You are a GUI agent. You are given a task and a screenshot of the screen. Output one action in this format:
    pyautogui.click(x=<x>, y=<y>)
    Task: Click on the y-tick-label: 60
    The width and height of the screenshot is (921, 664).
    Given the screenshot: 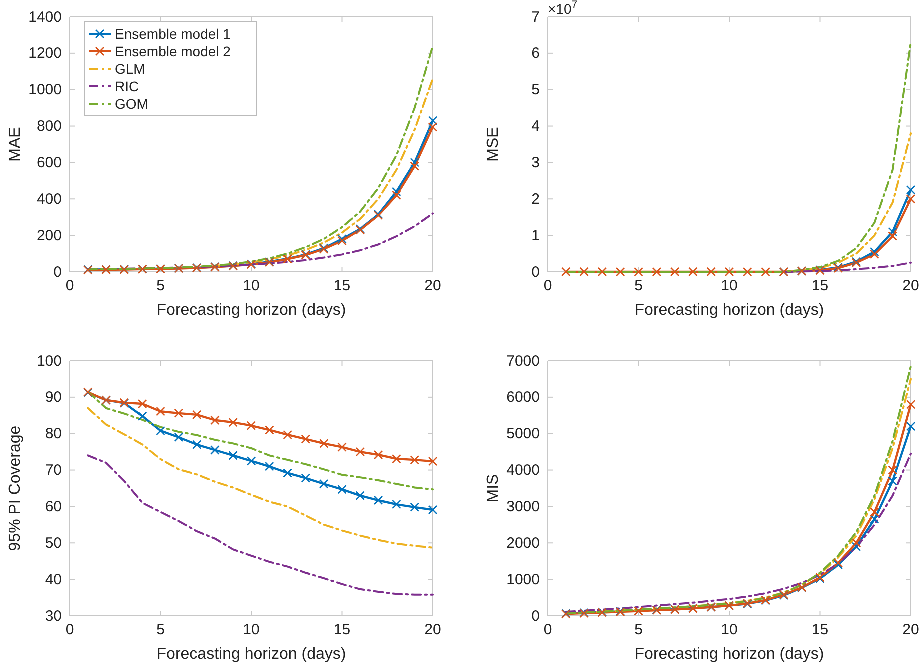 What is the action you would take?
    pyautogui.click(x=53, y=507)
    